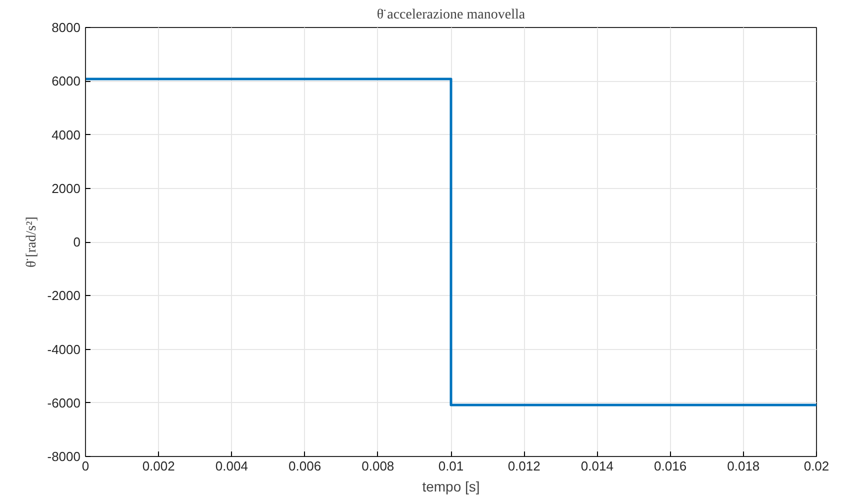 This screenshot has width=861, height=497. Describe the element at coordinates (77, 242) in the screenshot. I see `y-tick-label: 0` at that location.